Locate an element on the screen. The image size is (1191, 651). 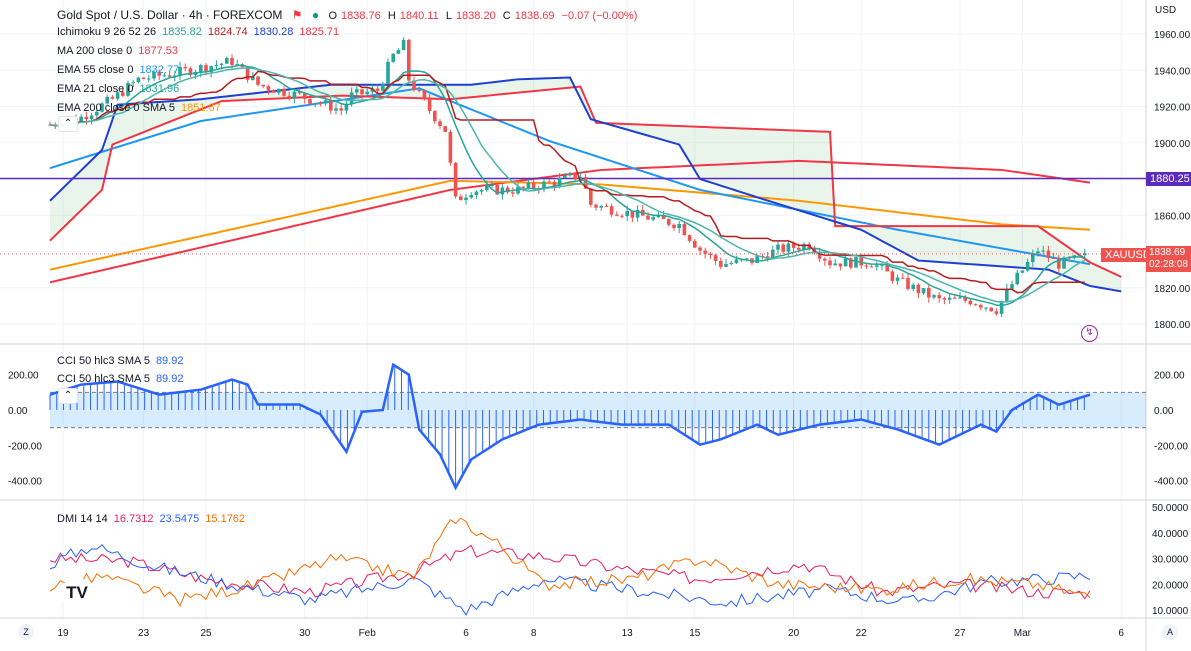
zoom-reset-button: Z is located at coordinates (26, 632).